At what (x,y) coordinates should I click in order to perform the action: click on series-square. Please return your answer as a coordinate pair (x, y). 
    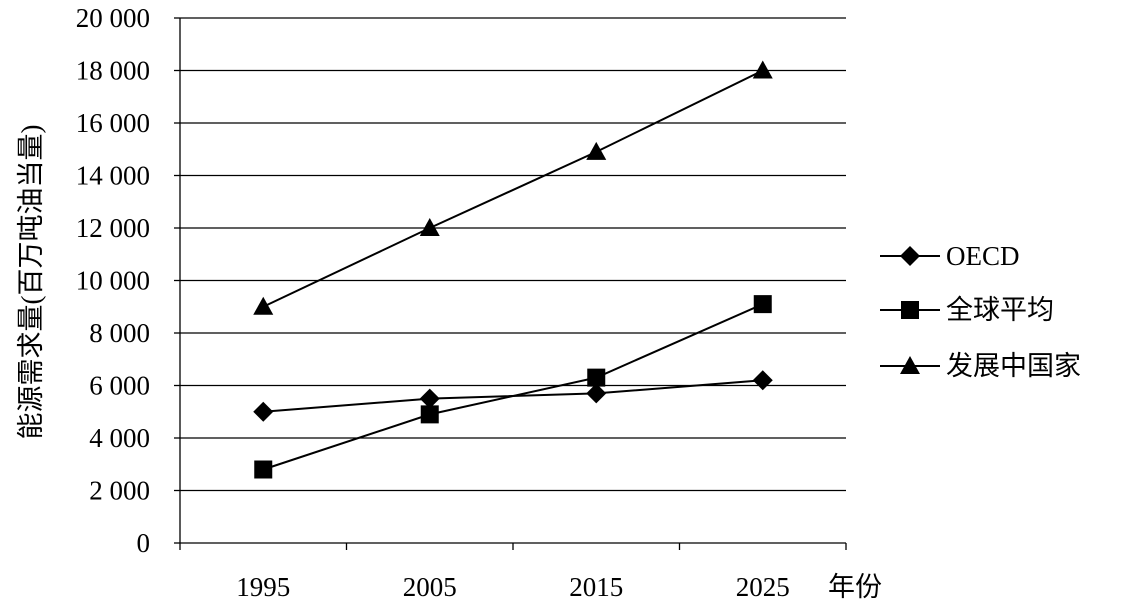
    Looking at the image, I should click on (513, 387).